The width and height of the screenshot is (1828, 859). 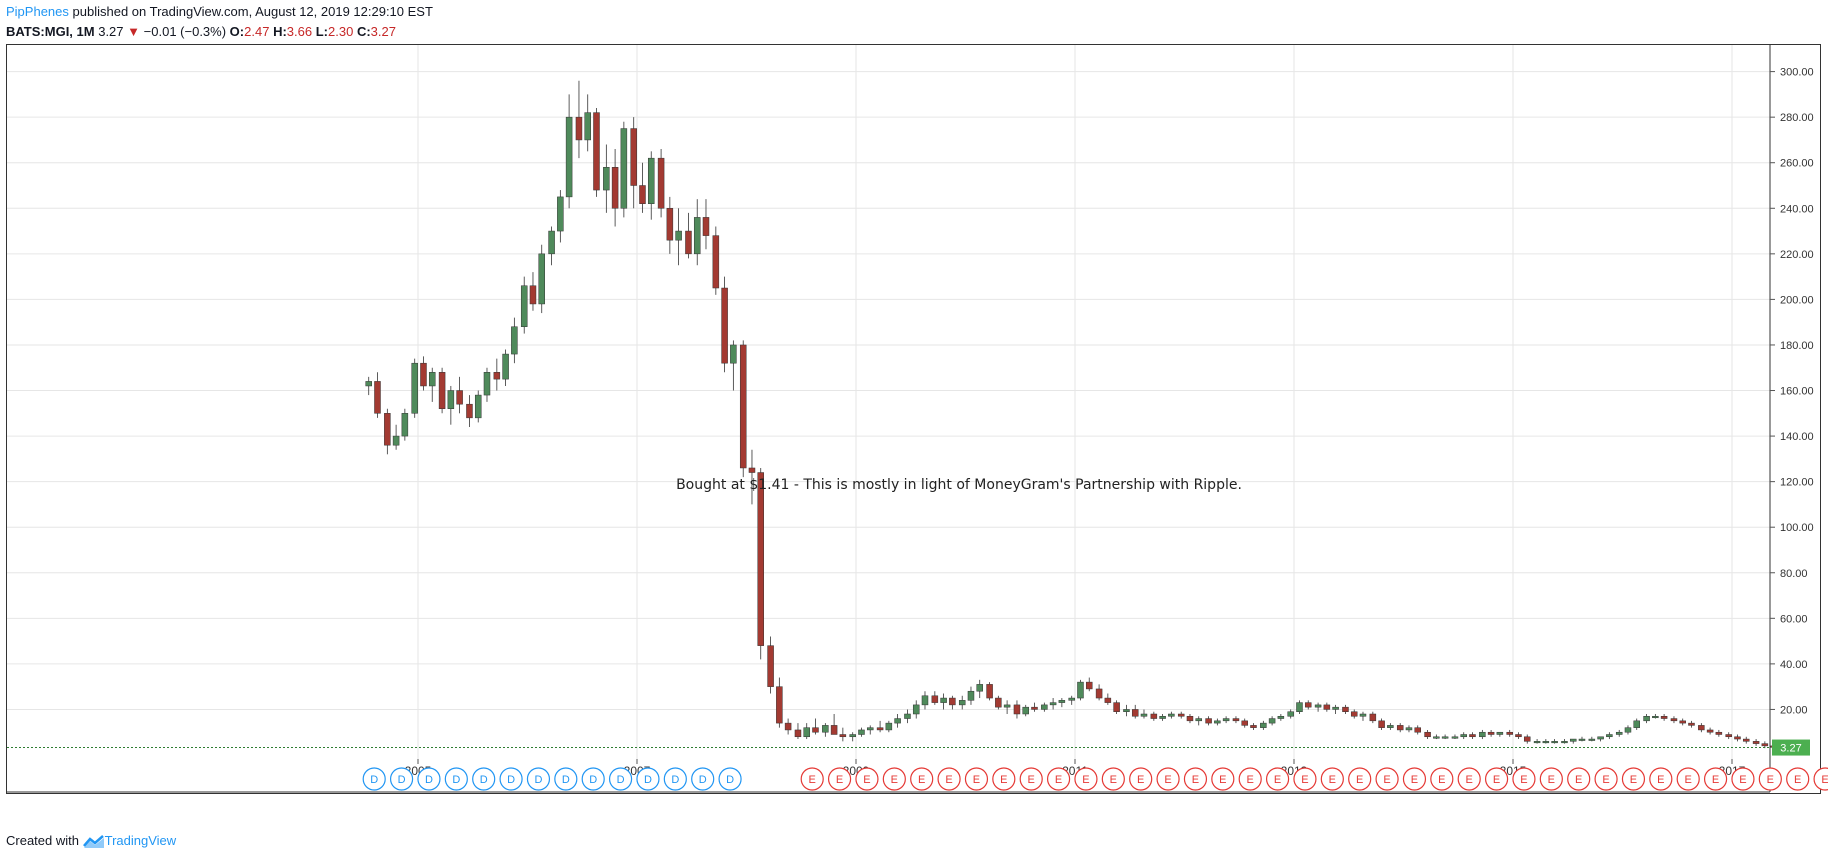 I want to click on footer: Created with TradingView, so click(x=91, y=841).